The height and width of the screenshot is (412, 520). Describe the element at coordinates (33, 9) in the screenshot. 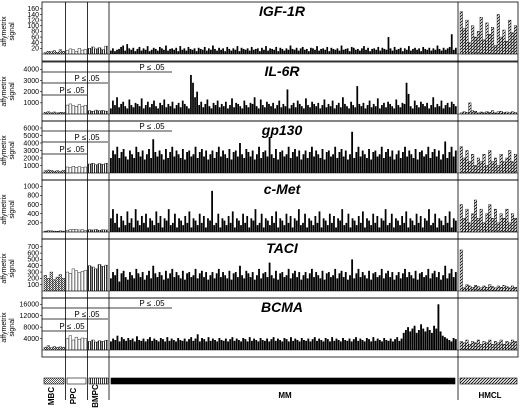

I see `y-tick-label: 160` at that location.